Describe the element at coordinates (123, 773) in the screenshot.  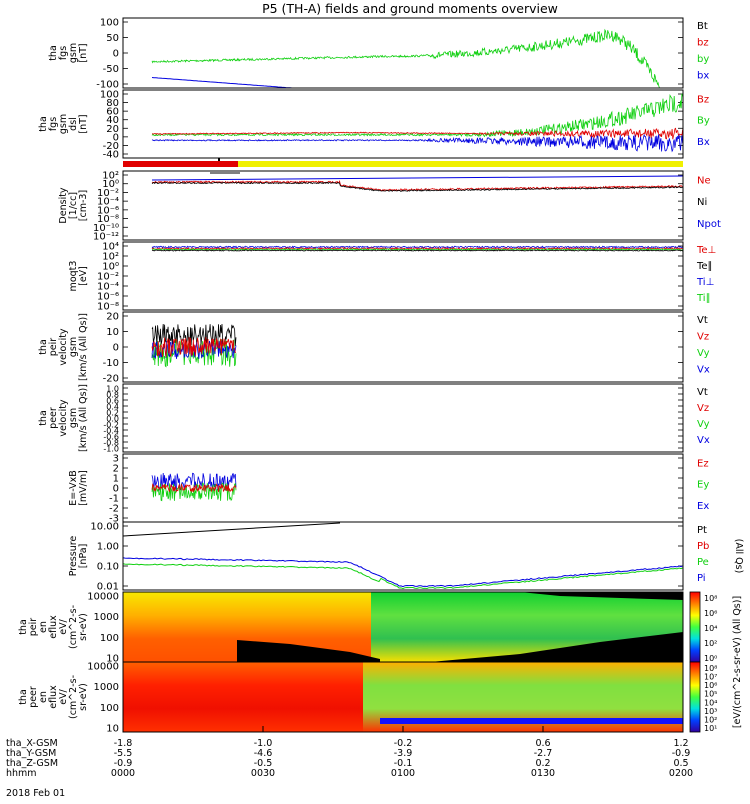
I see `x-row-value: 0000` at that location.